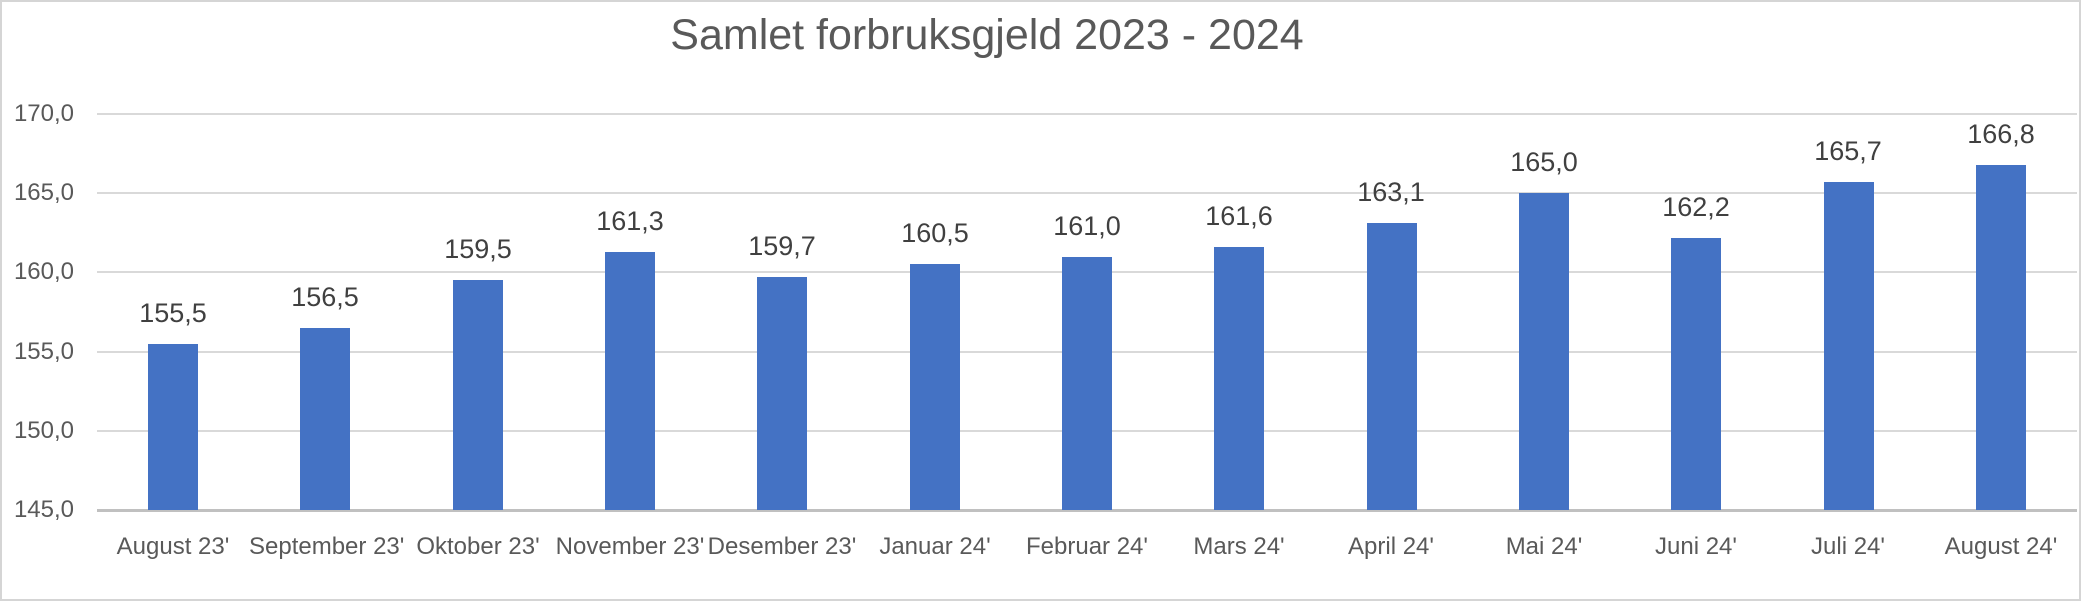 This screenshot has width=2081, height=601. I want to click on y-axis-tick-label: 165,0, so click(43, 192).